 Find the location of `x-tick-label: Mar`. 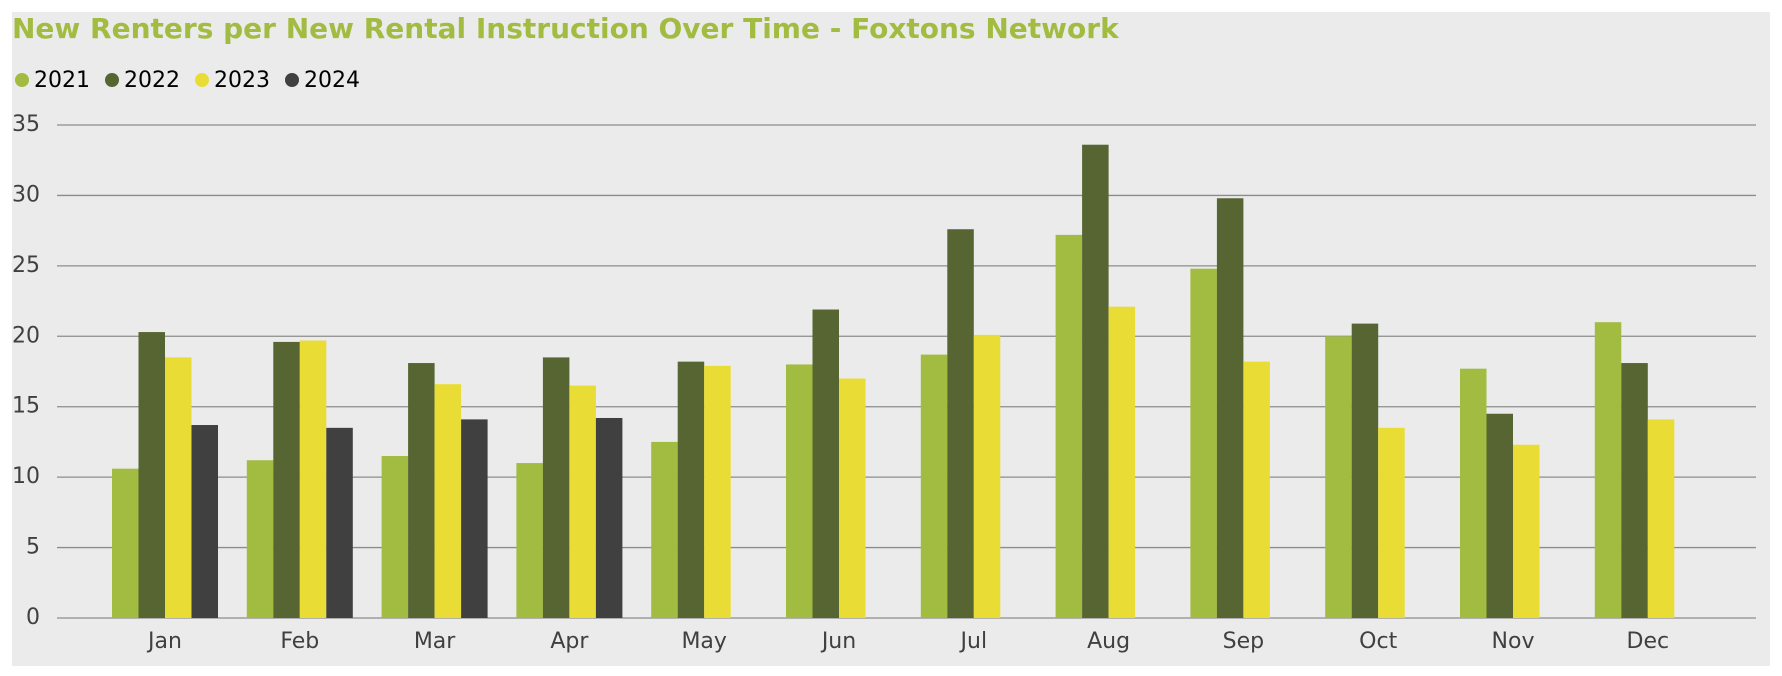

x-tick-label: Mar is located at coordinates (435, 641).